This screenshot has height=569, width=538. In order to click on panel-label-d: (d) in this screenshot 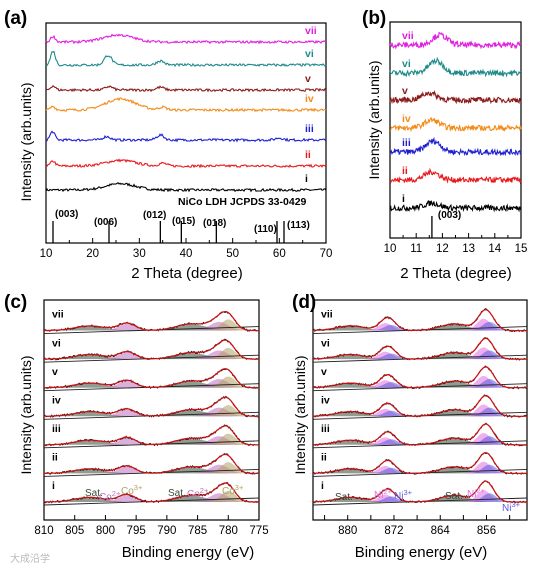, I will do `click(304, 302)`.